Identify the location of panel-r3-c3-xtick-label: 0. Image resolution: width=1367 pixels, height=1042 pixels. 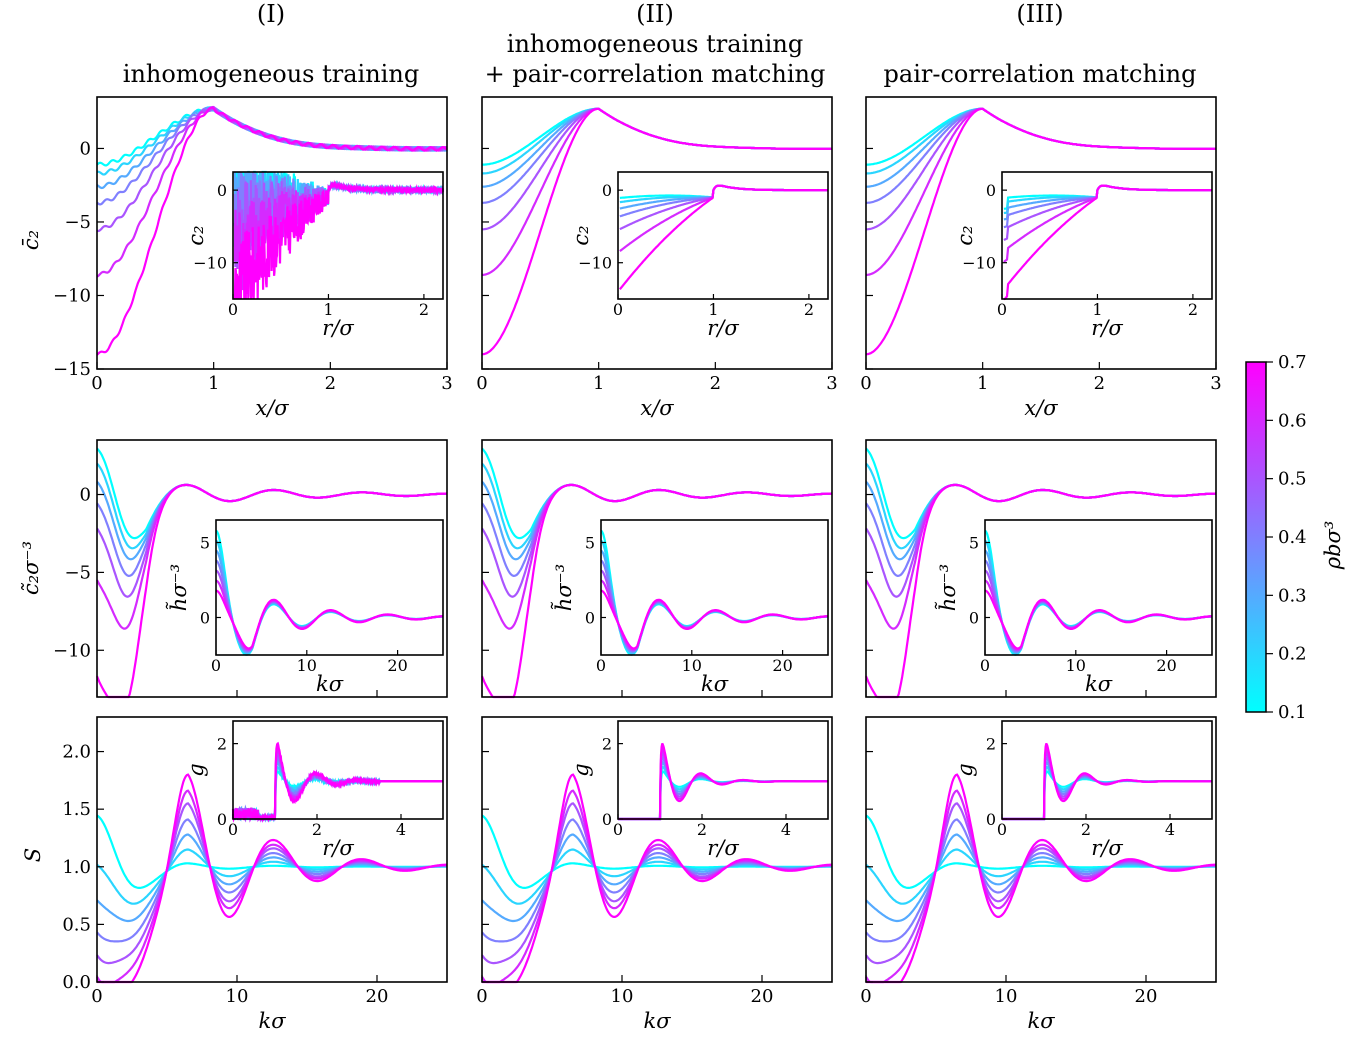
(865, 996).